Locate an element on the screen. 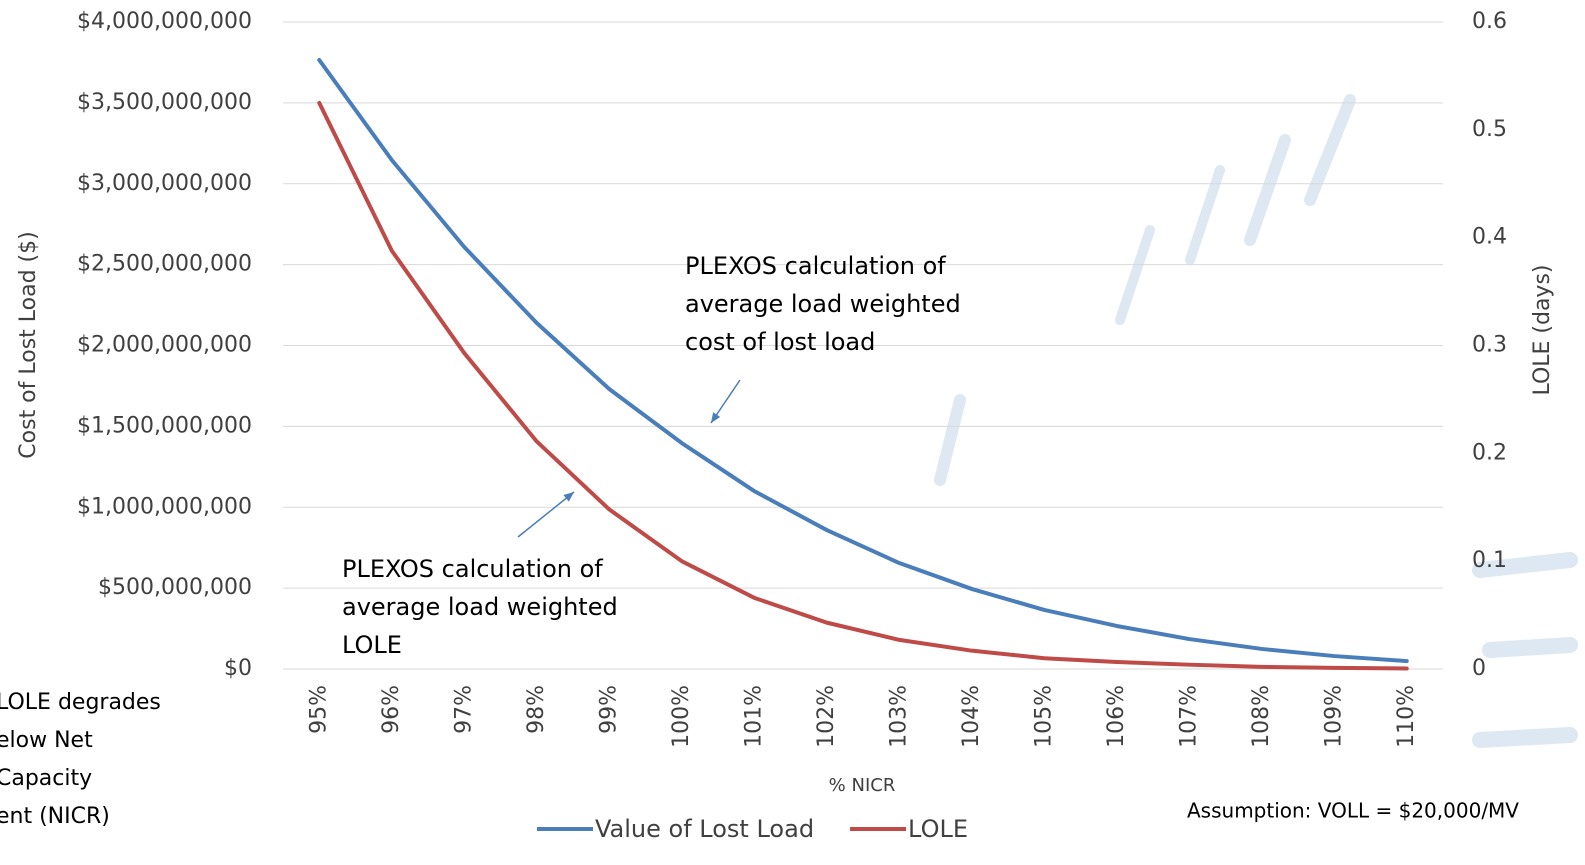 This screenshot has height=865, width=1585. y-tick-label: $0 is located at coordinates (238, 668).